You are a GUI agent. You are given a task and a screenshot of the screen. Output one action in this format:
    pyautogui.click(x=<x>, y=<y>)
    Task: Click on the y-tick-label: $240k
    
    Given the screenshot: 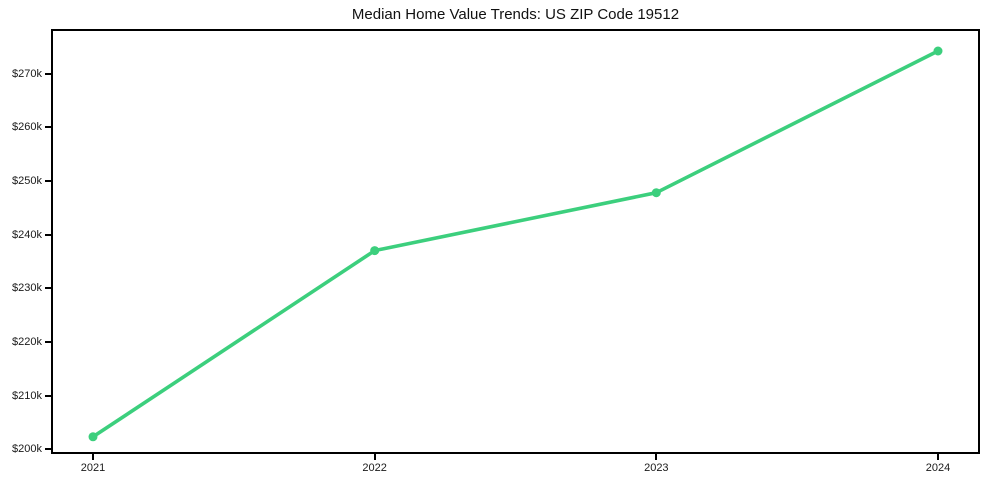 What is the action you would take?
    pyautogui.click(x=27, y=234)
    